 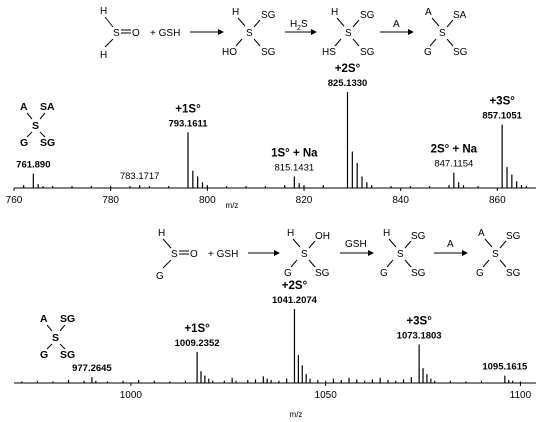 I want to click on structure-bottom: A SG S G SG, so click(x=57, y=337).